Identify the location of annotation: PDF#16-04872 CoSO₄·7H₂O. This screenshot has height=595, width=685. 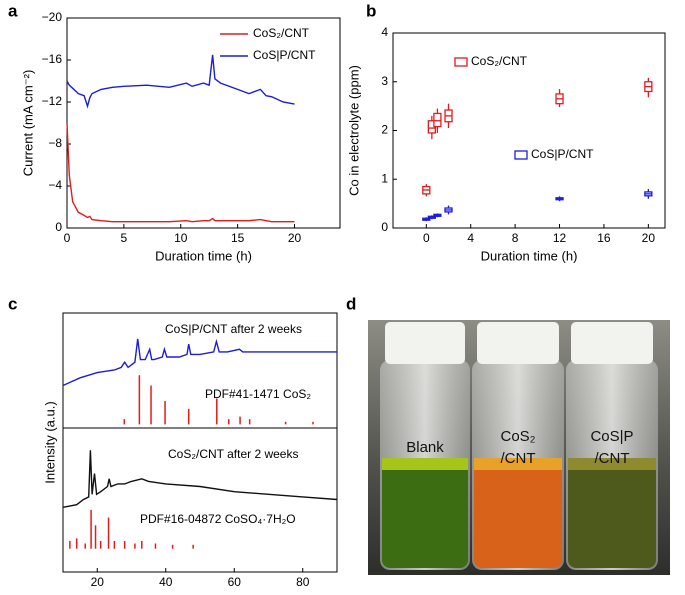
(218, 519).